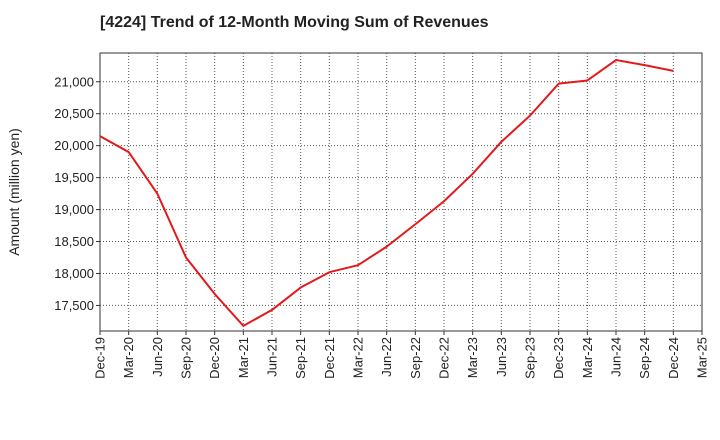  I want to click on x-tick-label: Jun-23, so click(501, 357).